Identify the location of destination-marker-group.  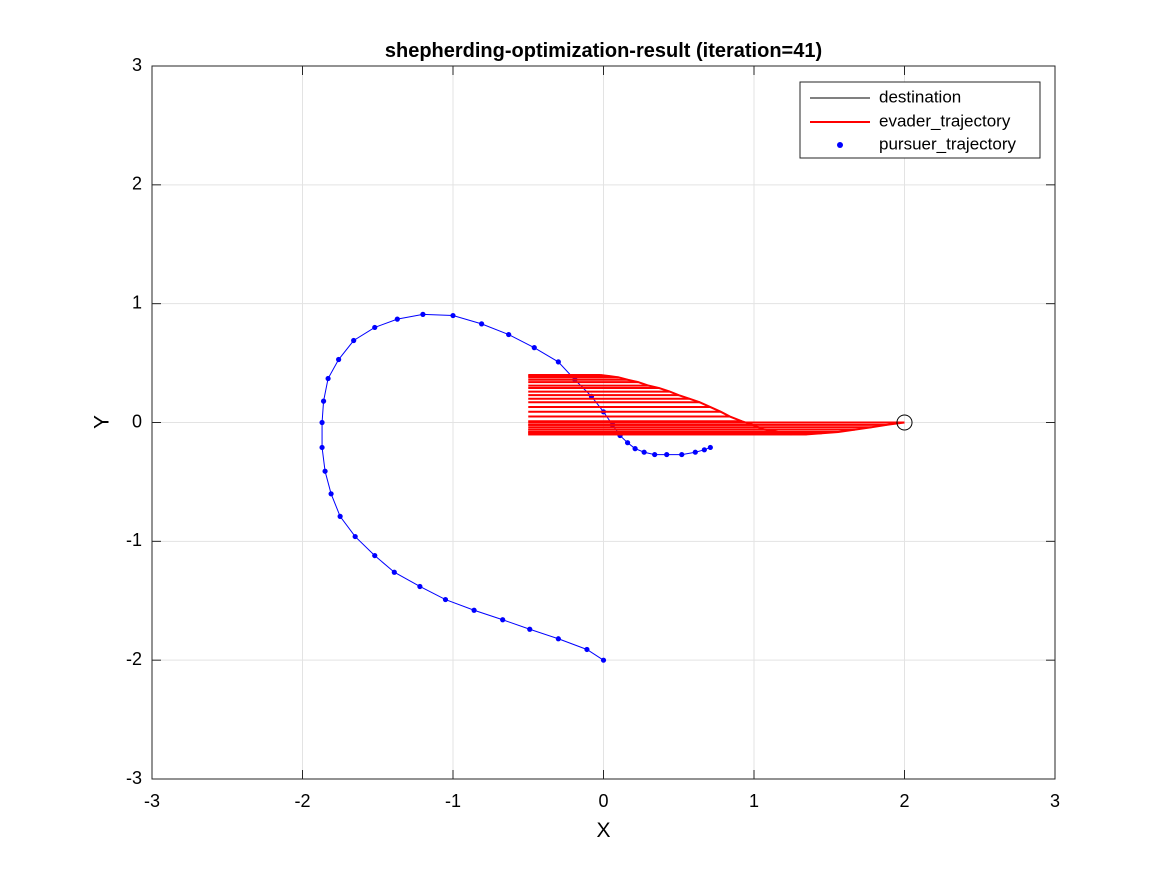
(904, 422).